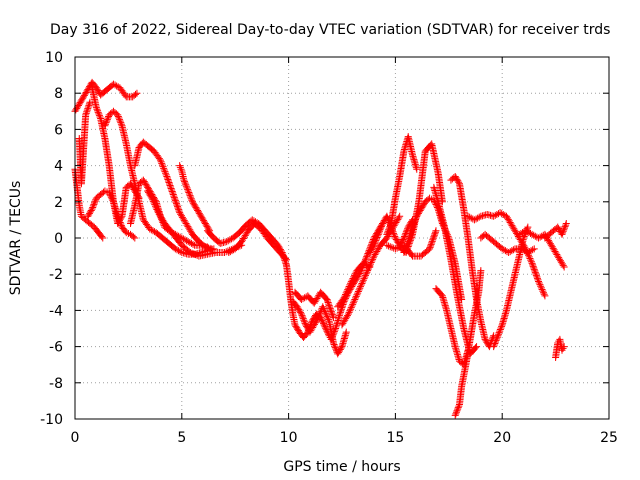 The image size is (640, 480). What do you see at coordinates (181, 438) in the screenshot?
I see `x-tick-label: 5` at bounding box center [181, 438].